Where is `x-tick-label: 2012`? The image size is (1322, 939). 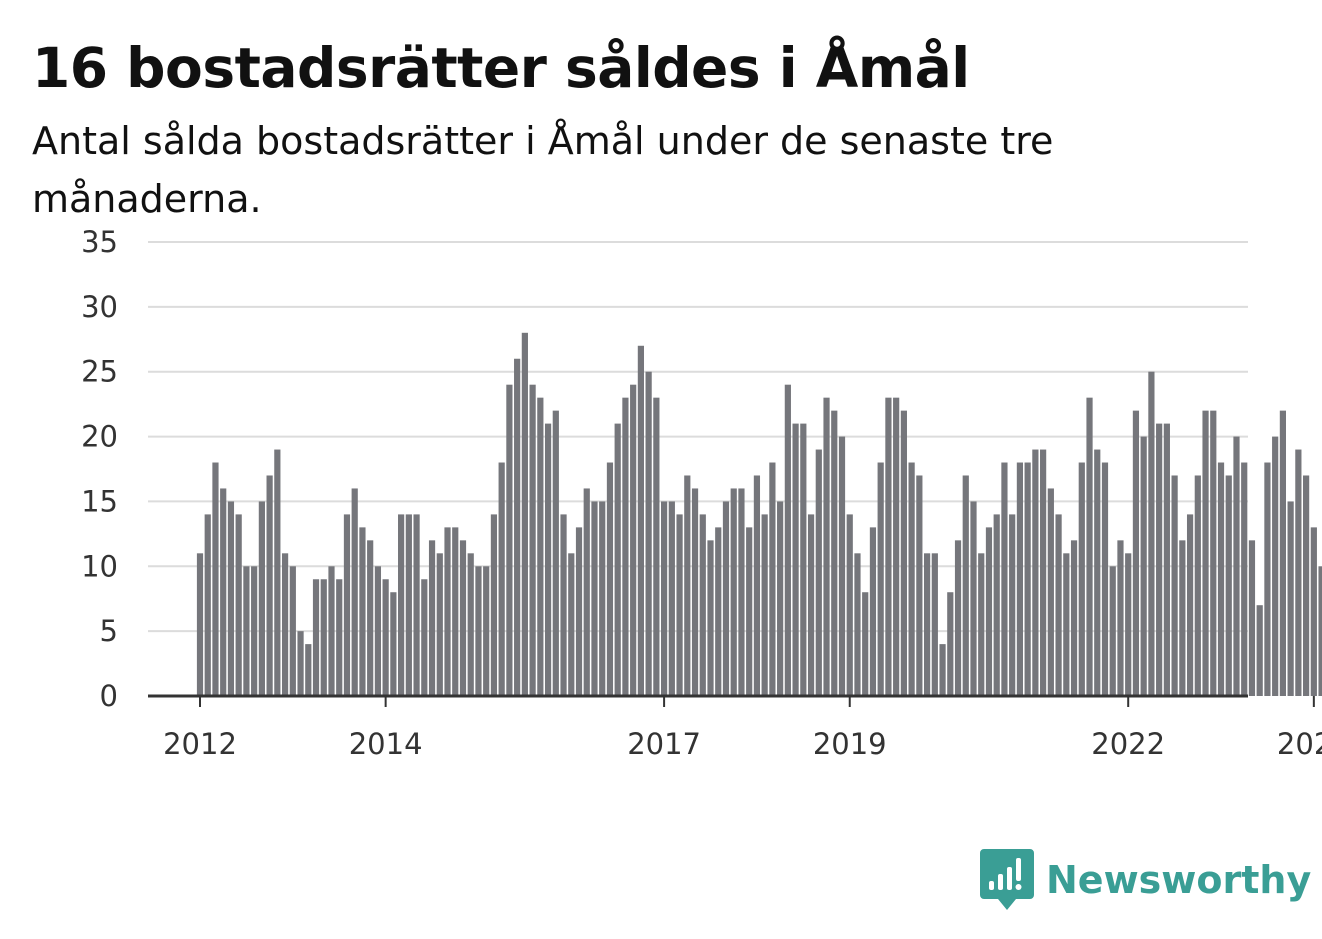
x-tick-label: 2012 is located at coordinates (200, 744).